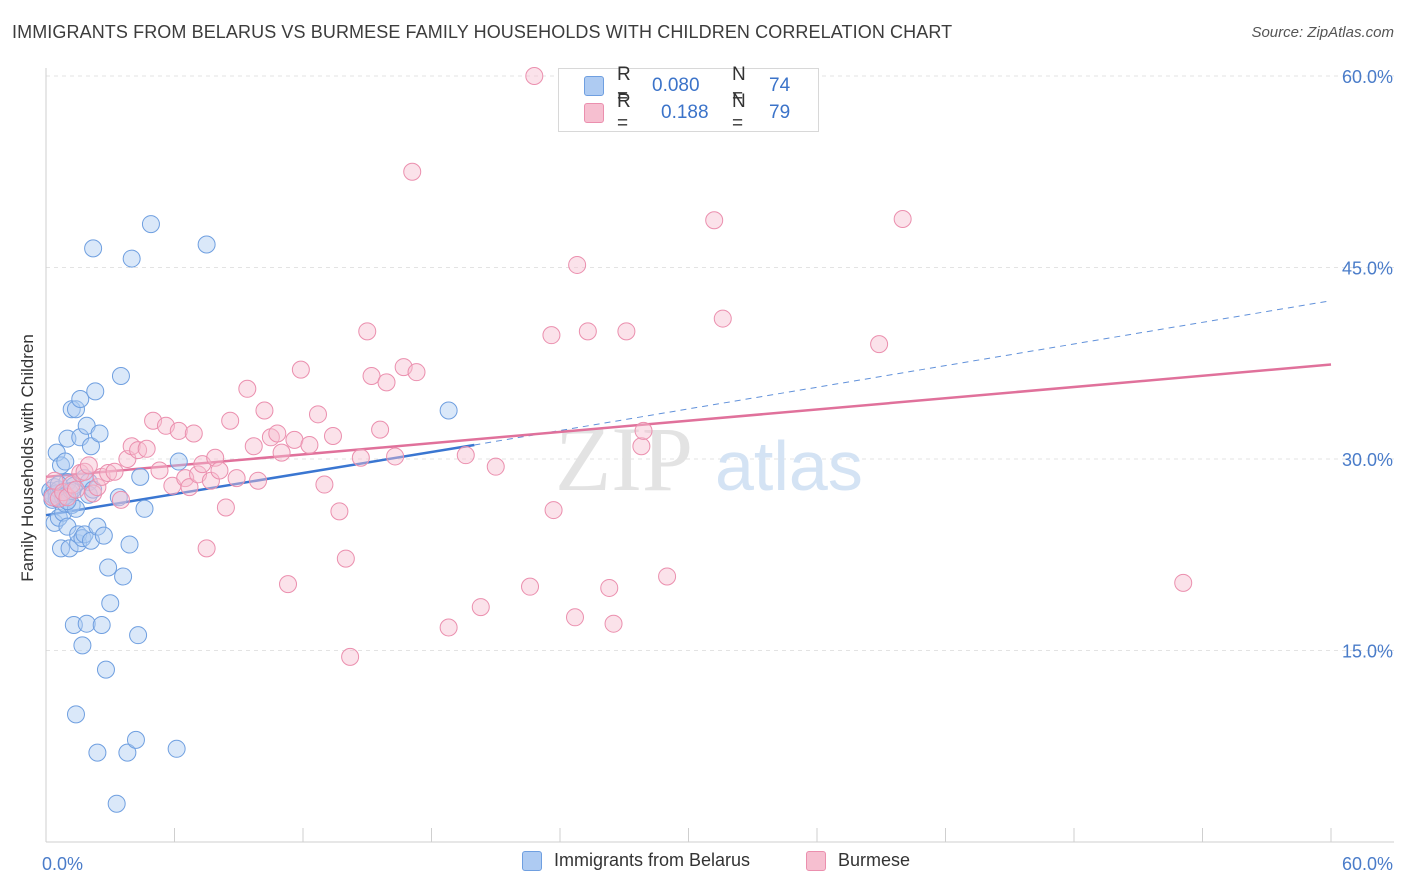 This screenshot has width=1406, height=892. I want to click on trend-burmese, so click(688, 421).